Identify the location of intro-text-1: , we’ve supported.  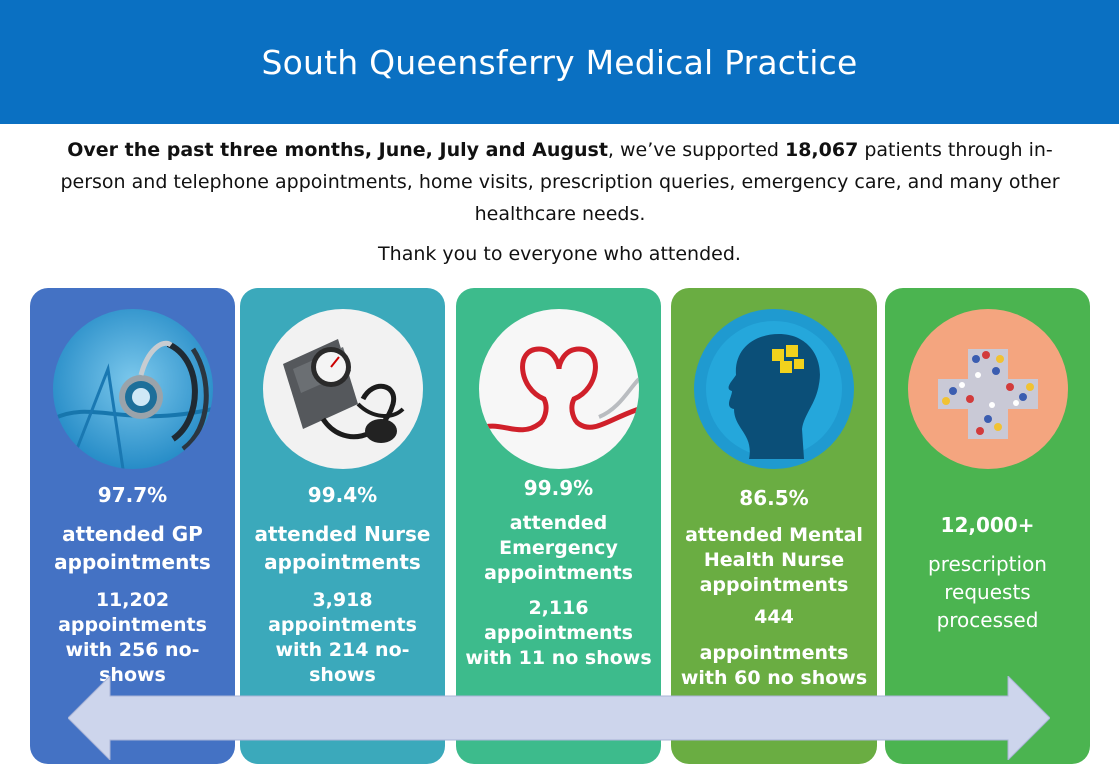
(696, 150).